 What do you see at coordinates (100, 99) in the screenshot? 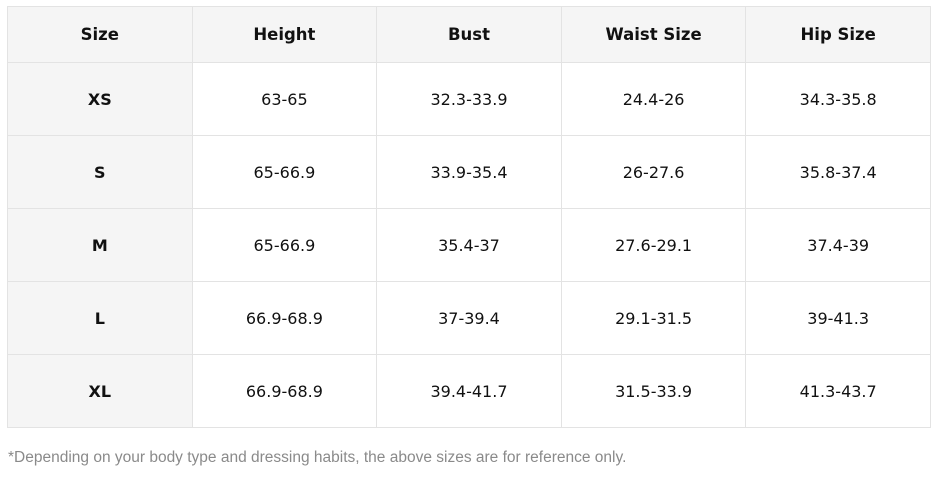
I see `cell-size: XS` at bounding box center [100, 99].